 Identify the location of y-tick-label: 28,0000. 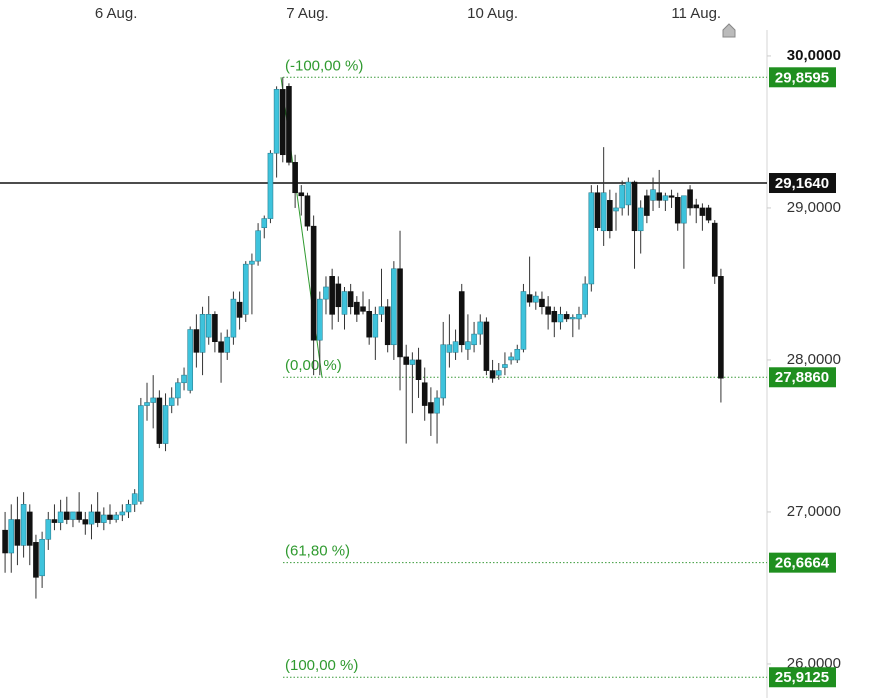
(814, 359).